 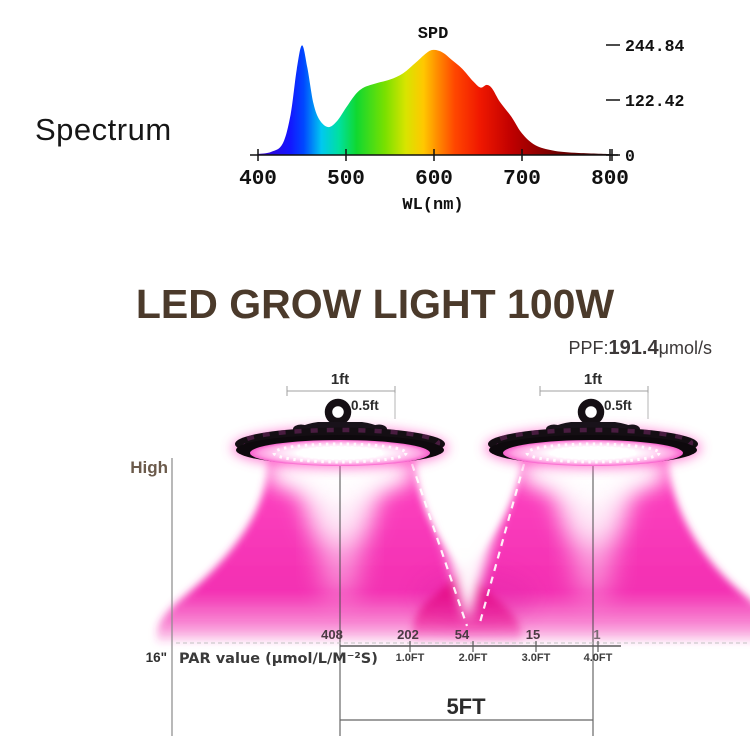 I want to click on right-hang-measurement, so click(x=594, y=402).